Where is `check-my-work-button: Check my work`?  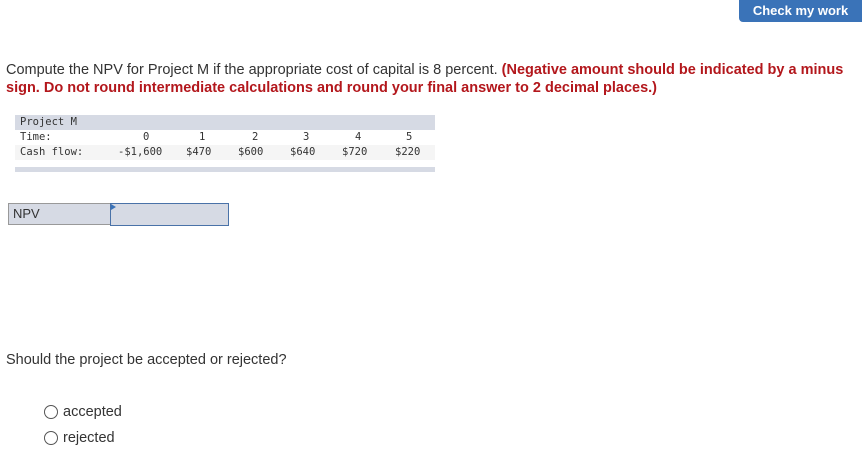 check-my-work-button: Check my work is located at coordinates (800, 11).